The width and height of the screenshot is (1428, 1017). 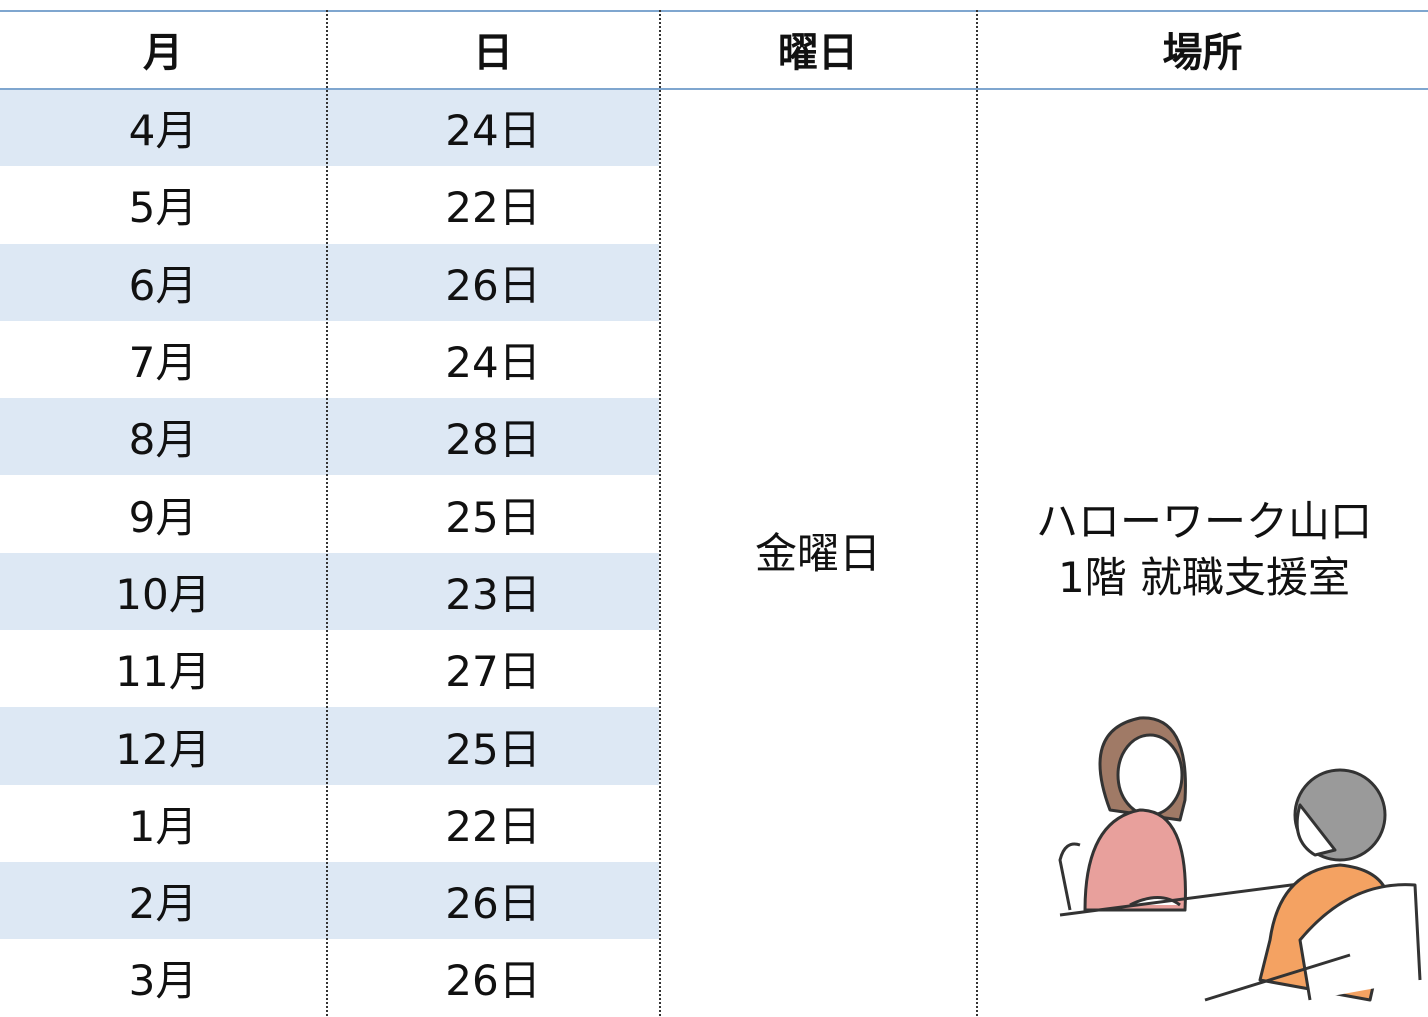 I want to click on header-cell: 曜日, so click(x=818, y=53).